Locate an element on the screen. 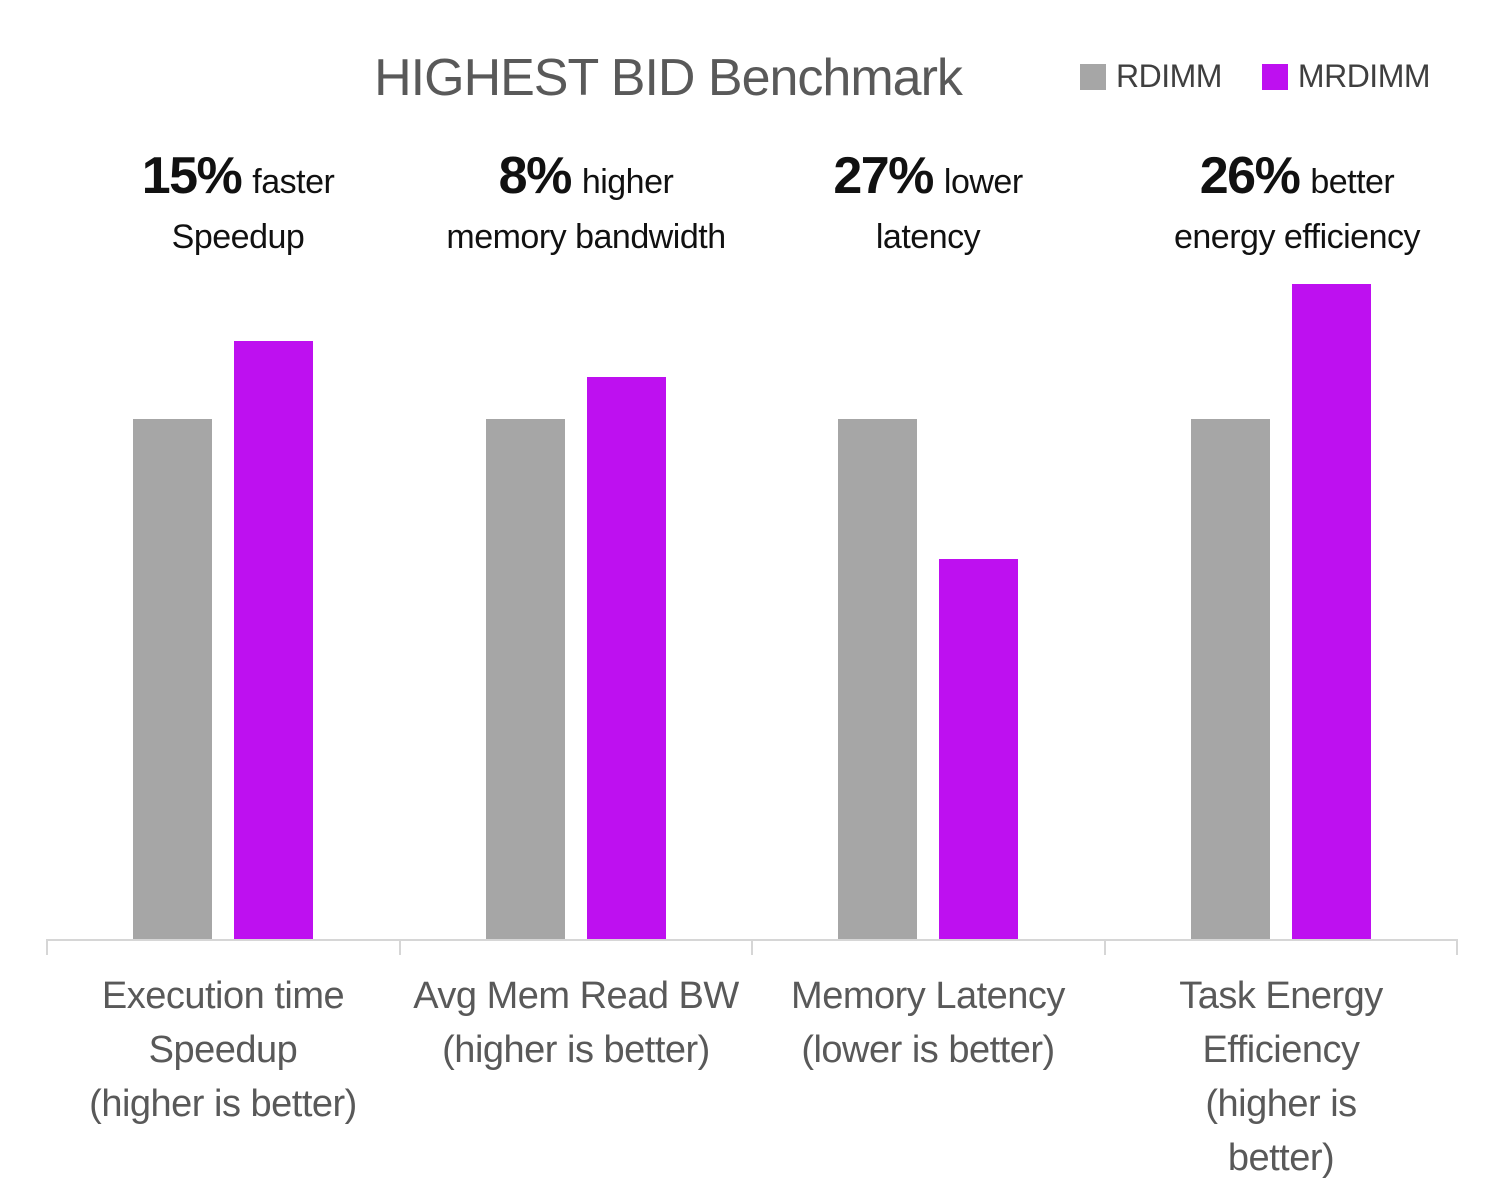  annotation-line2: latency is located at coordinates (928, 237).